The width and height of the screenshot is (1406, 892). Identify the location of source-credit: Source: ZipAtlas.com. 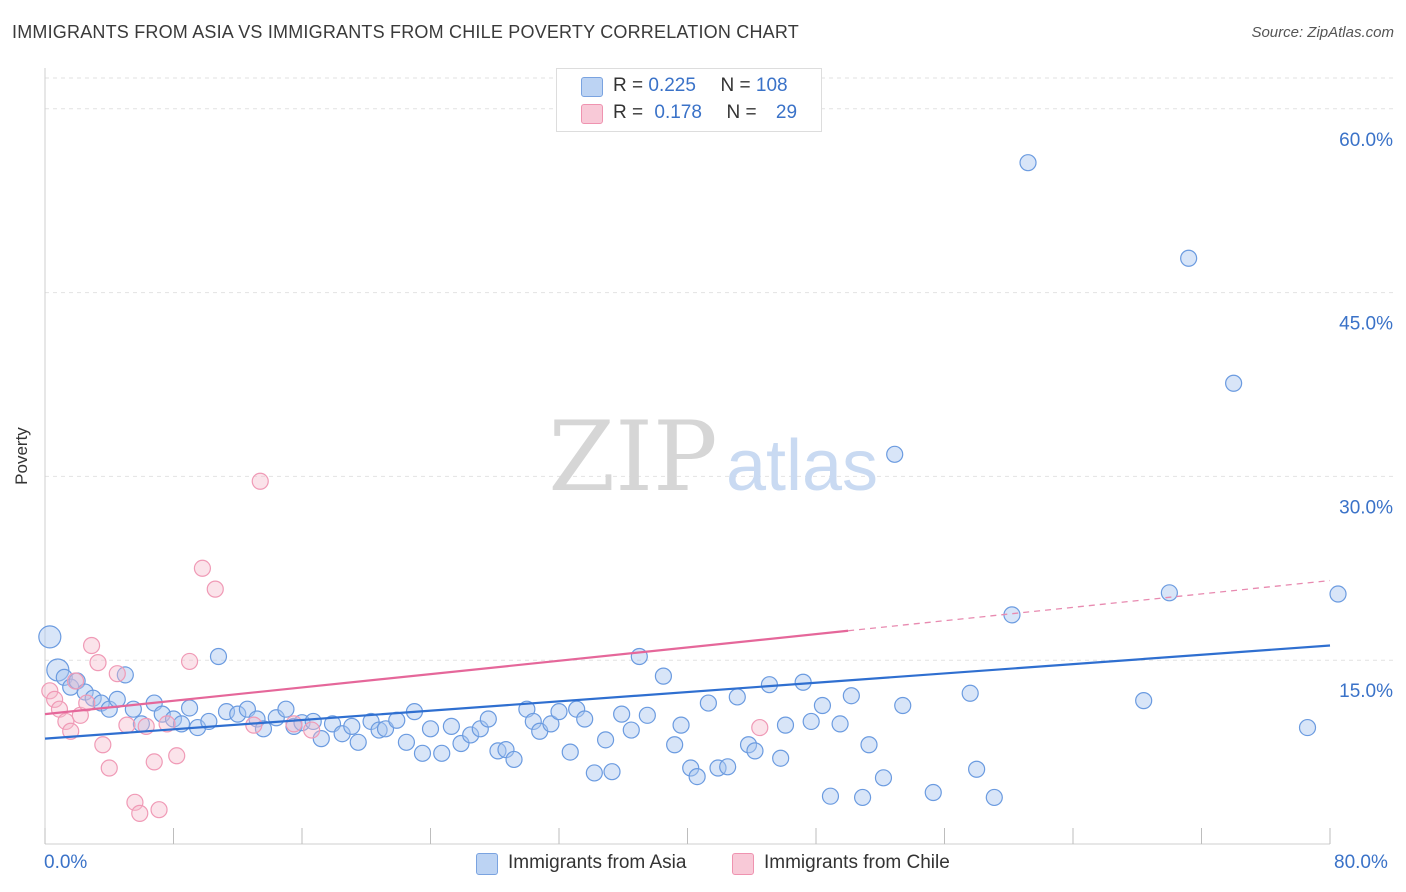
(1322, 32).